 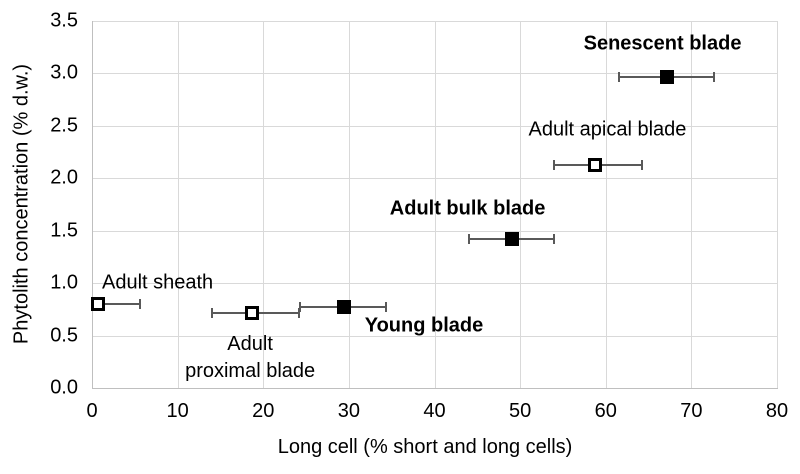 I want to click on point-label-adult-sheath: Adult sheath, so click(x=157, y=282).